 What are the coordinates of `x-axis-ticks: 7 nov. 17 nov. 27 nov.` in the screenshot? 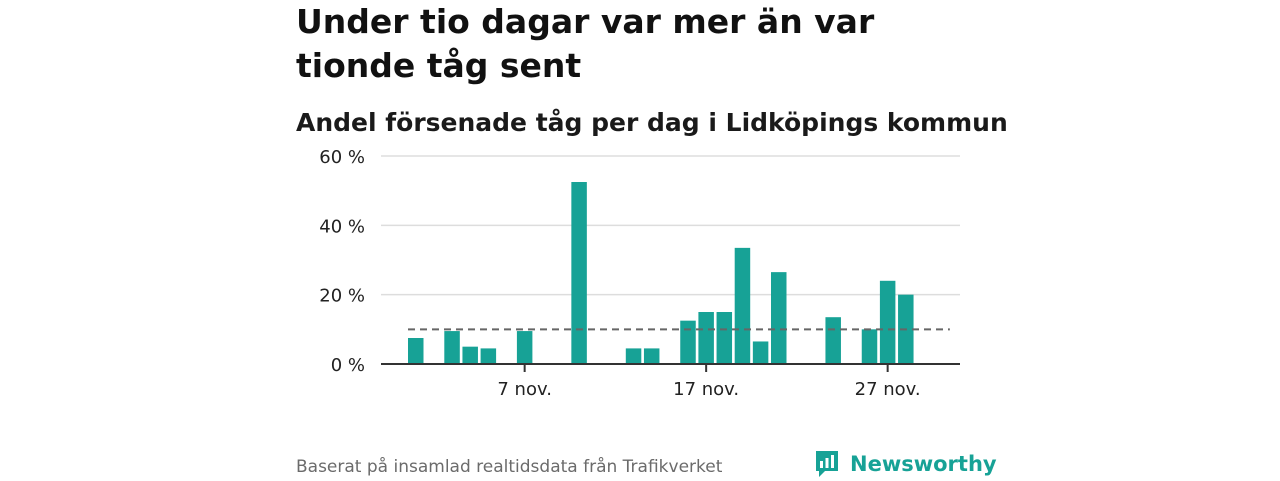 It's located at (709, 382).